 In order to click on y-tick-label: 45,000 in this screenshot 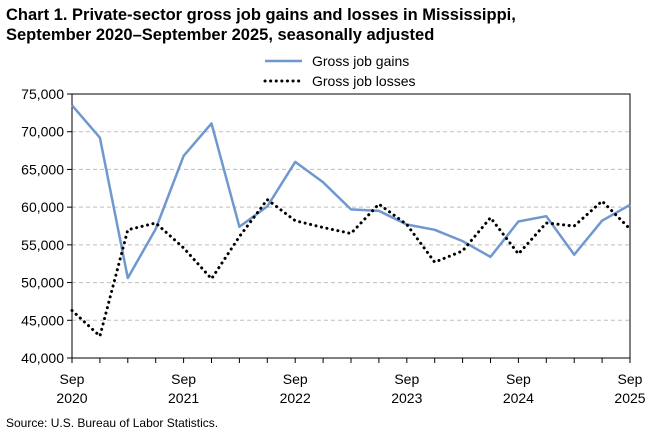, I will do `click(42, 320)`.